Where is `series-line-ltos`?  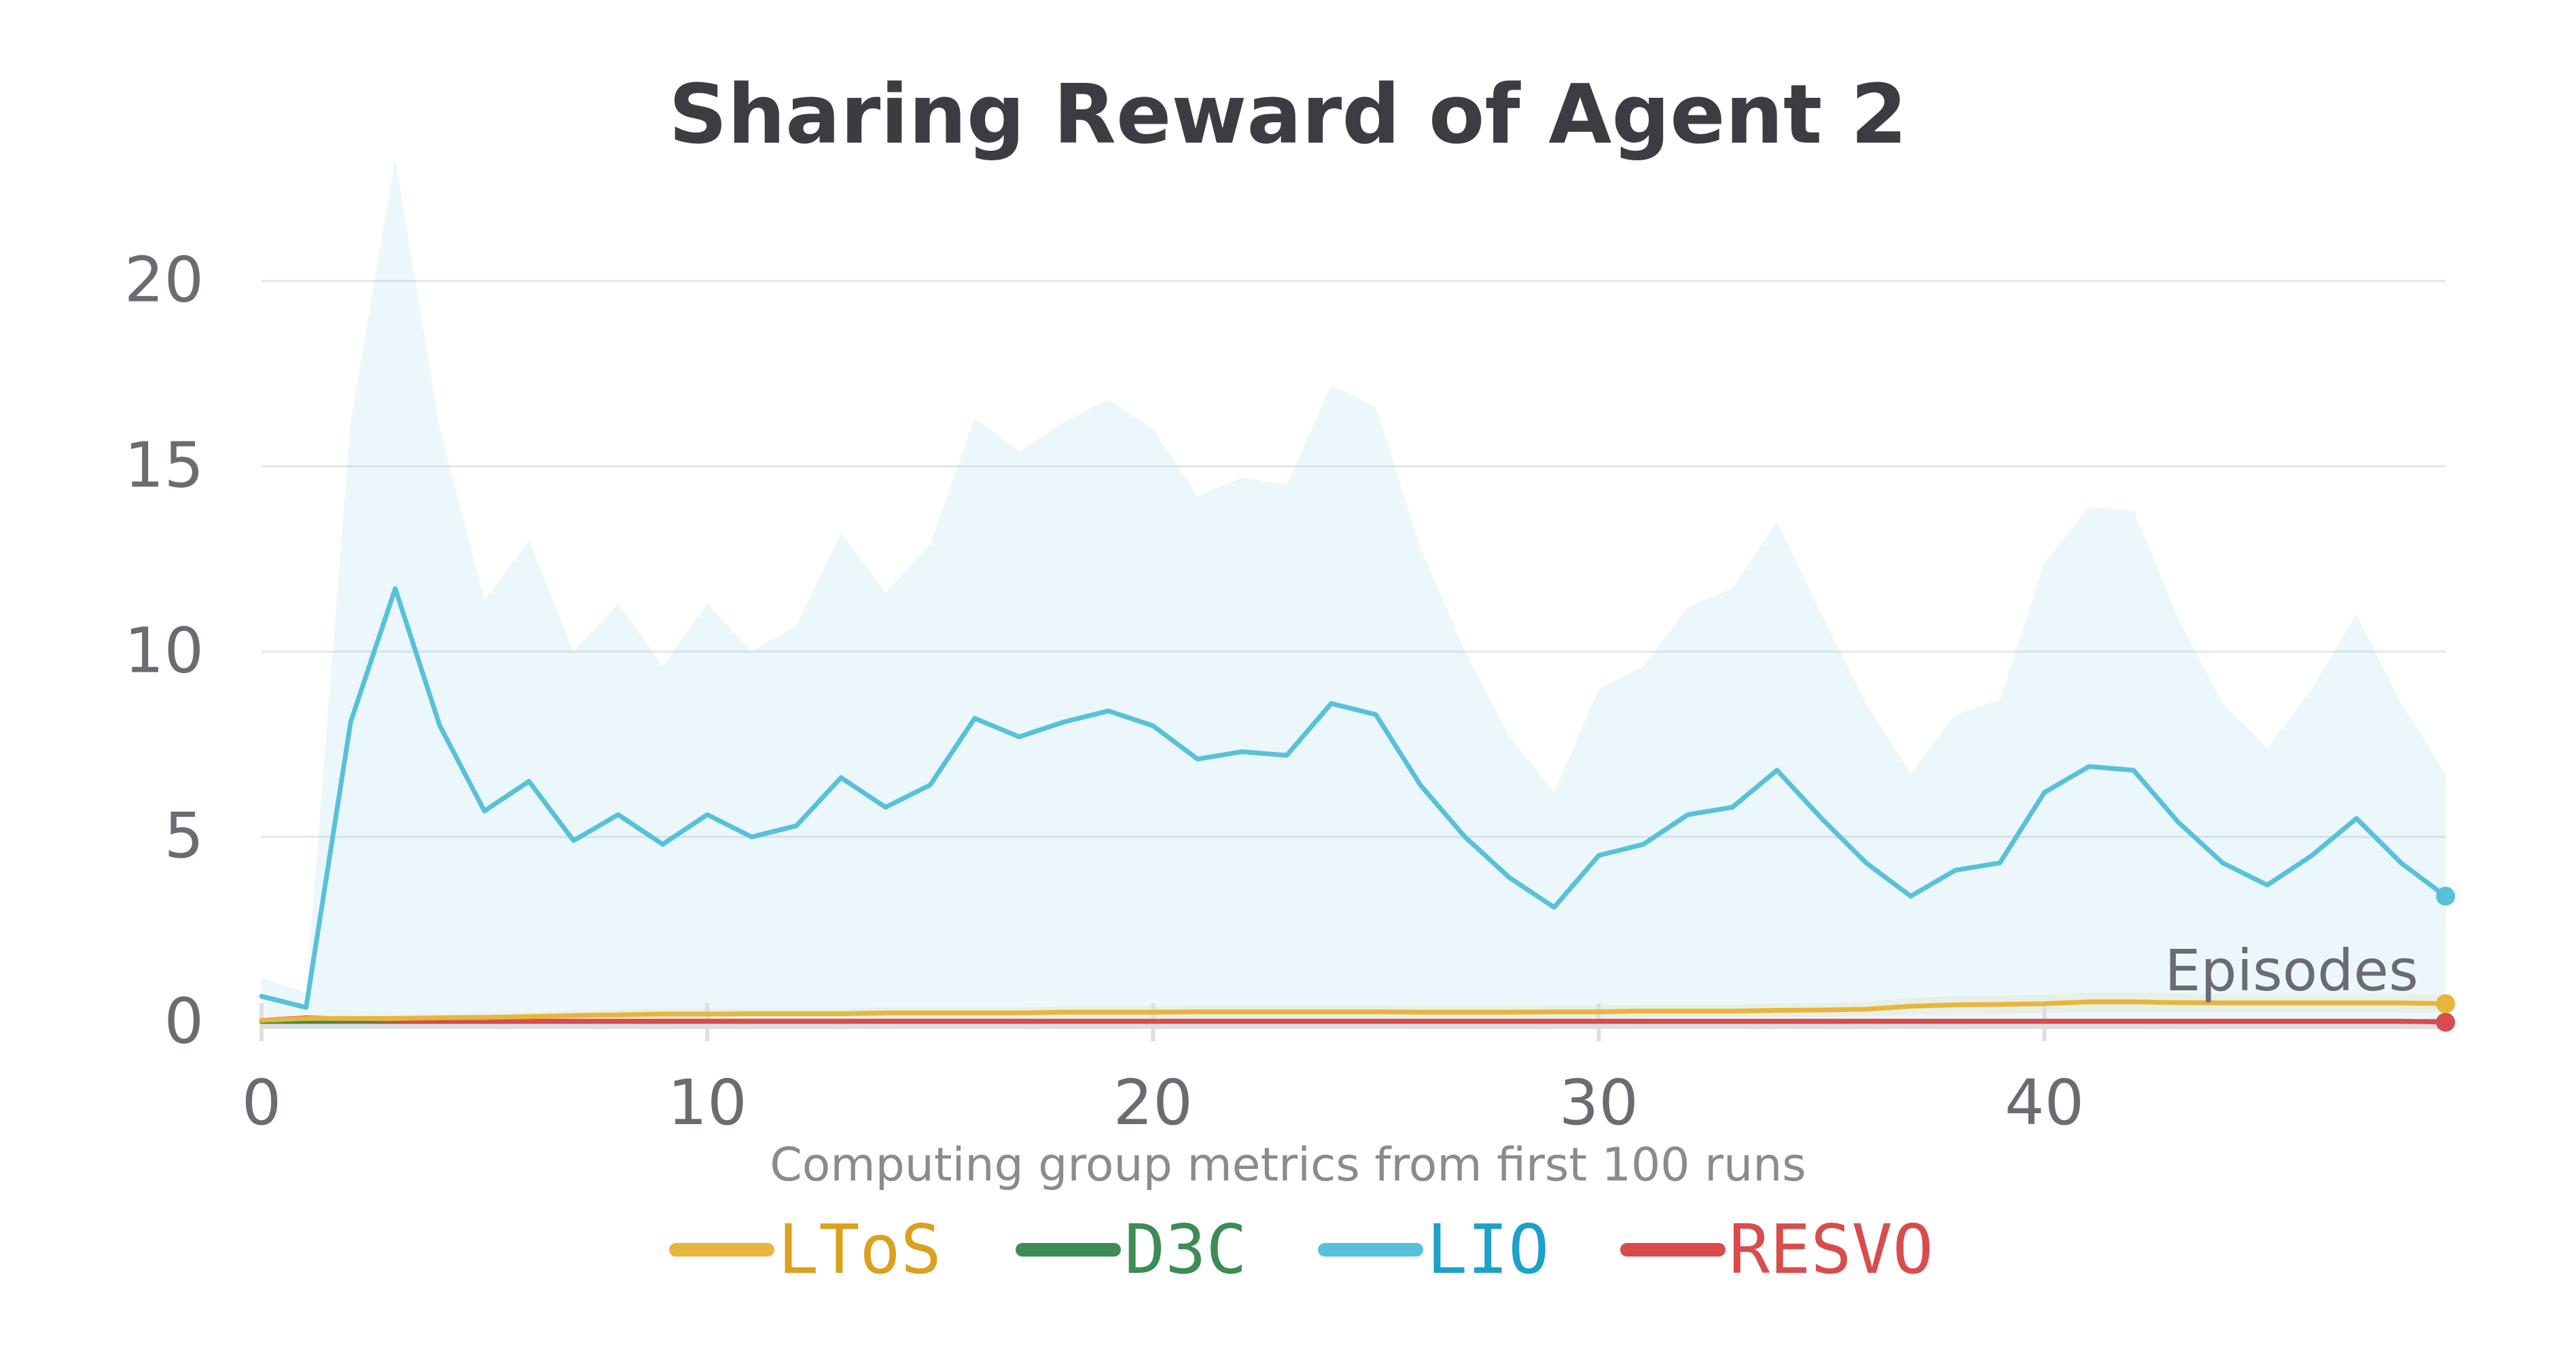 series-line-ltos is located at coordinates (1353, 1011).